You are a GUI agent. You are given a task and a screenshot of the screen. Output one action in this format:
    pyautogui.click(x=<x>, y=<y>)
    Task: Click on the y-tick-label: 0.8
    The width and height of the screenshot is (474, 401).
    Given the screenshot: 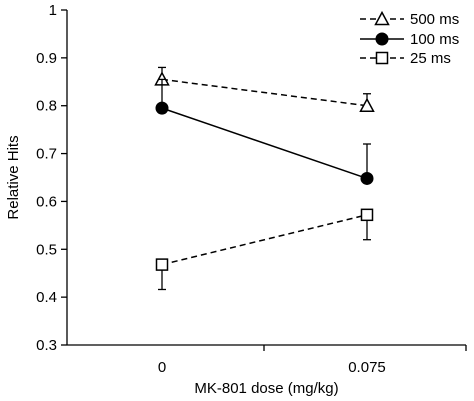 What is the action you would take?
    pyautogui.click(x=46, y=106)
    